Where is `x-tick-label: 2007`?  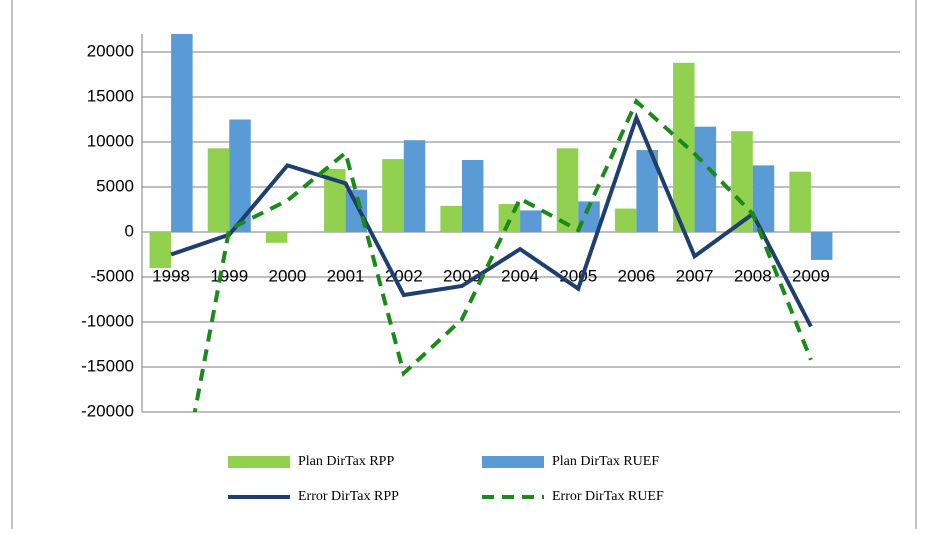 x-tick-label: 2007 is located at coordinates (695, 275).